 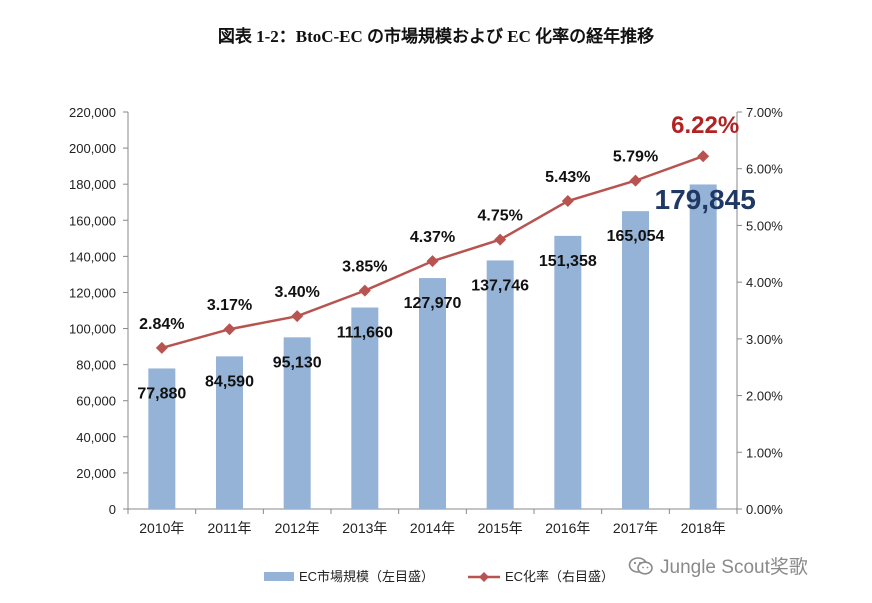 What do you see at coordinates (96, 437) in the screenshot?
I see `left-tick-label: 40,000` at bounding box center [96, 437].